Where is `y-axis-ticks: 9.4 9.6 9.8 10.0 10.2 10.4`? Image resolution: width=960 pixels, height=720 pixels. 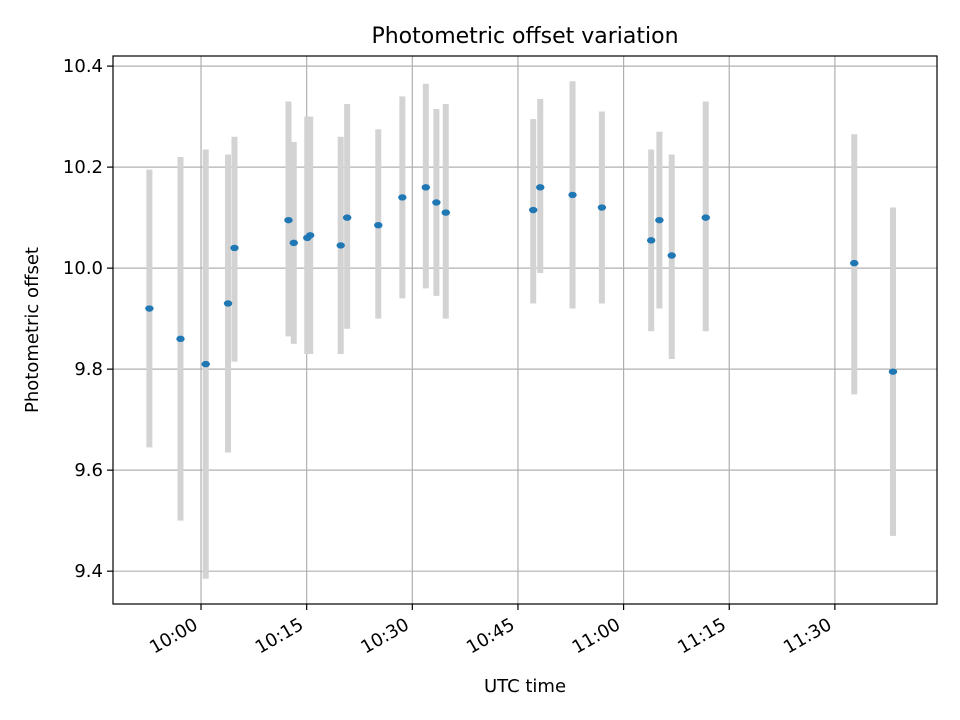
y-axis-ticks: 9.4 9.6 9.8 10.0 10.2 10.4 is located at coordinates (88, 319).